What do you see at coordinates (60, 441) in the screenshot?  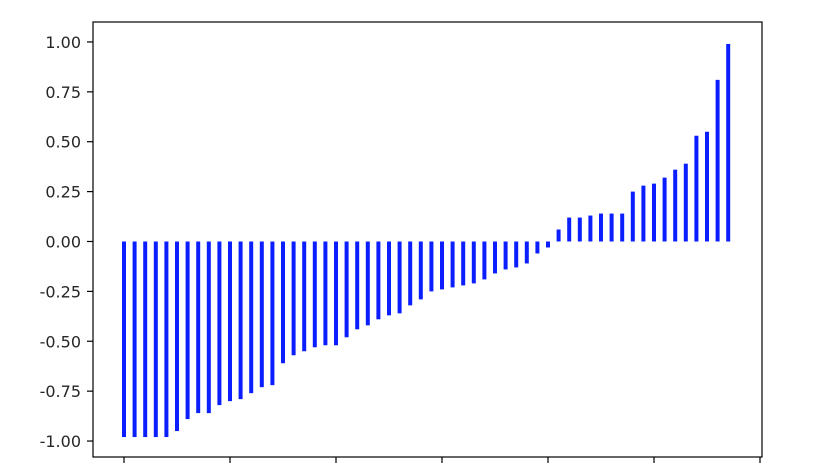 I see `y-tick-label: -1.00` at bounding box center [60, 441].